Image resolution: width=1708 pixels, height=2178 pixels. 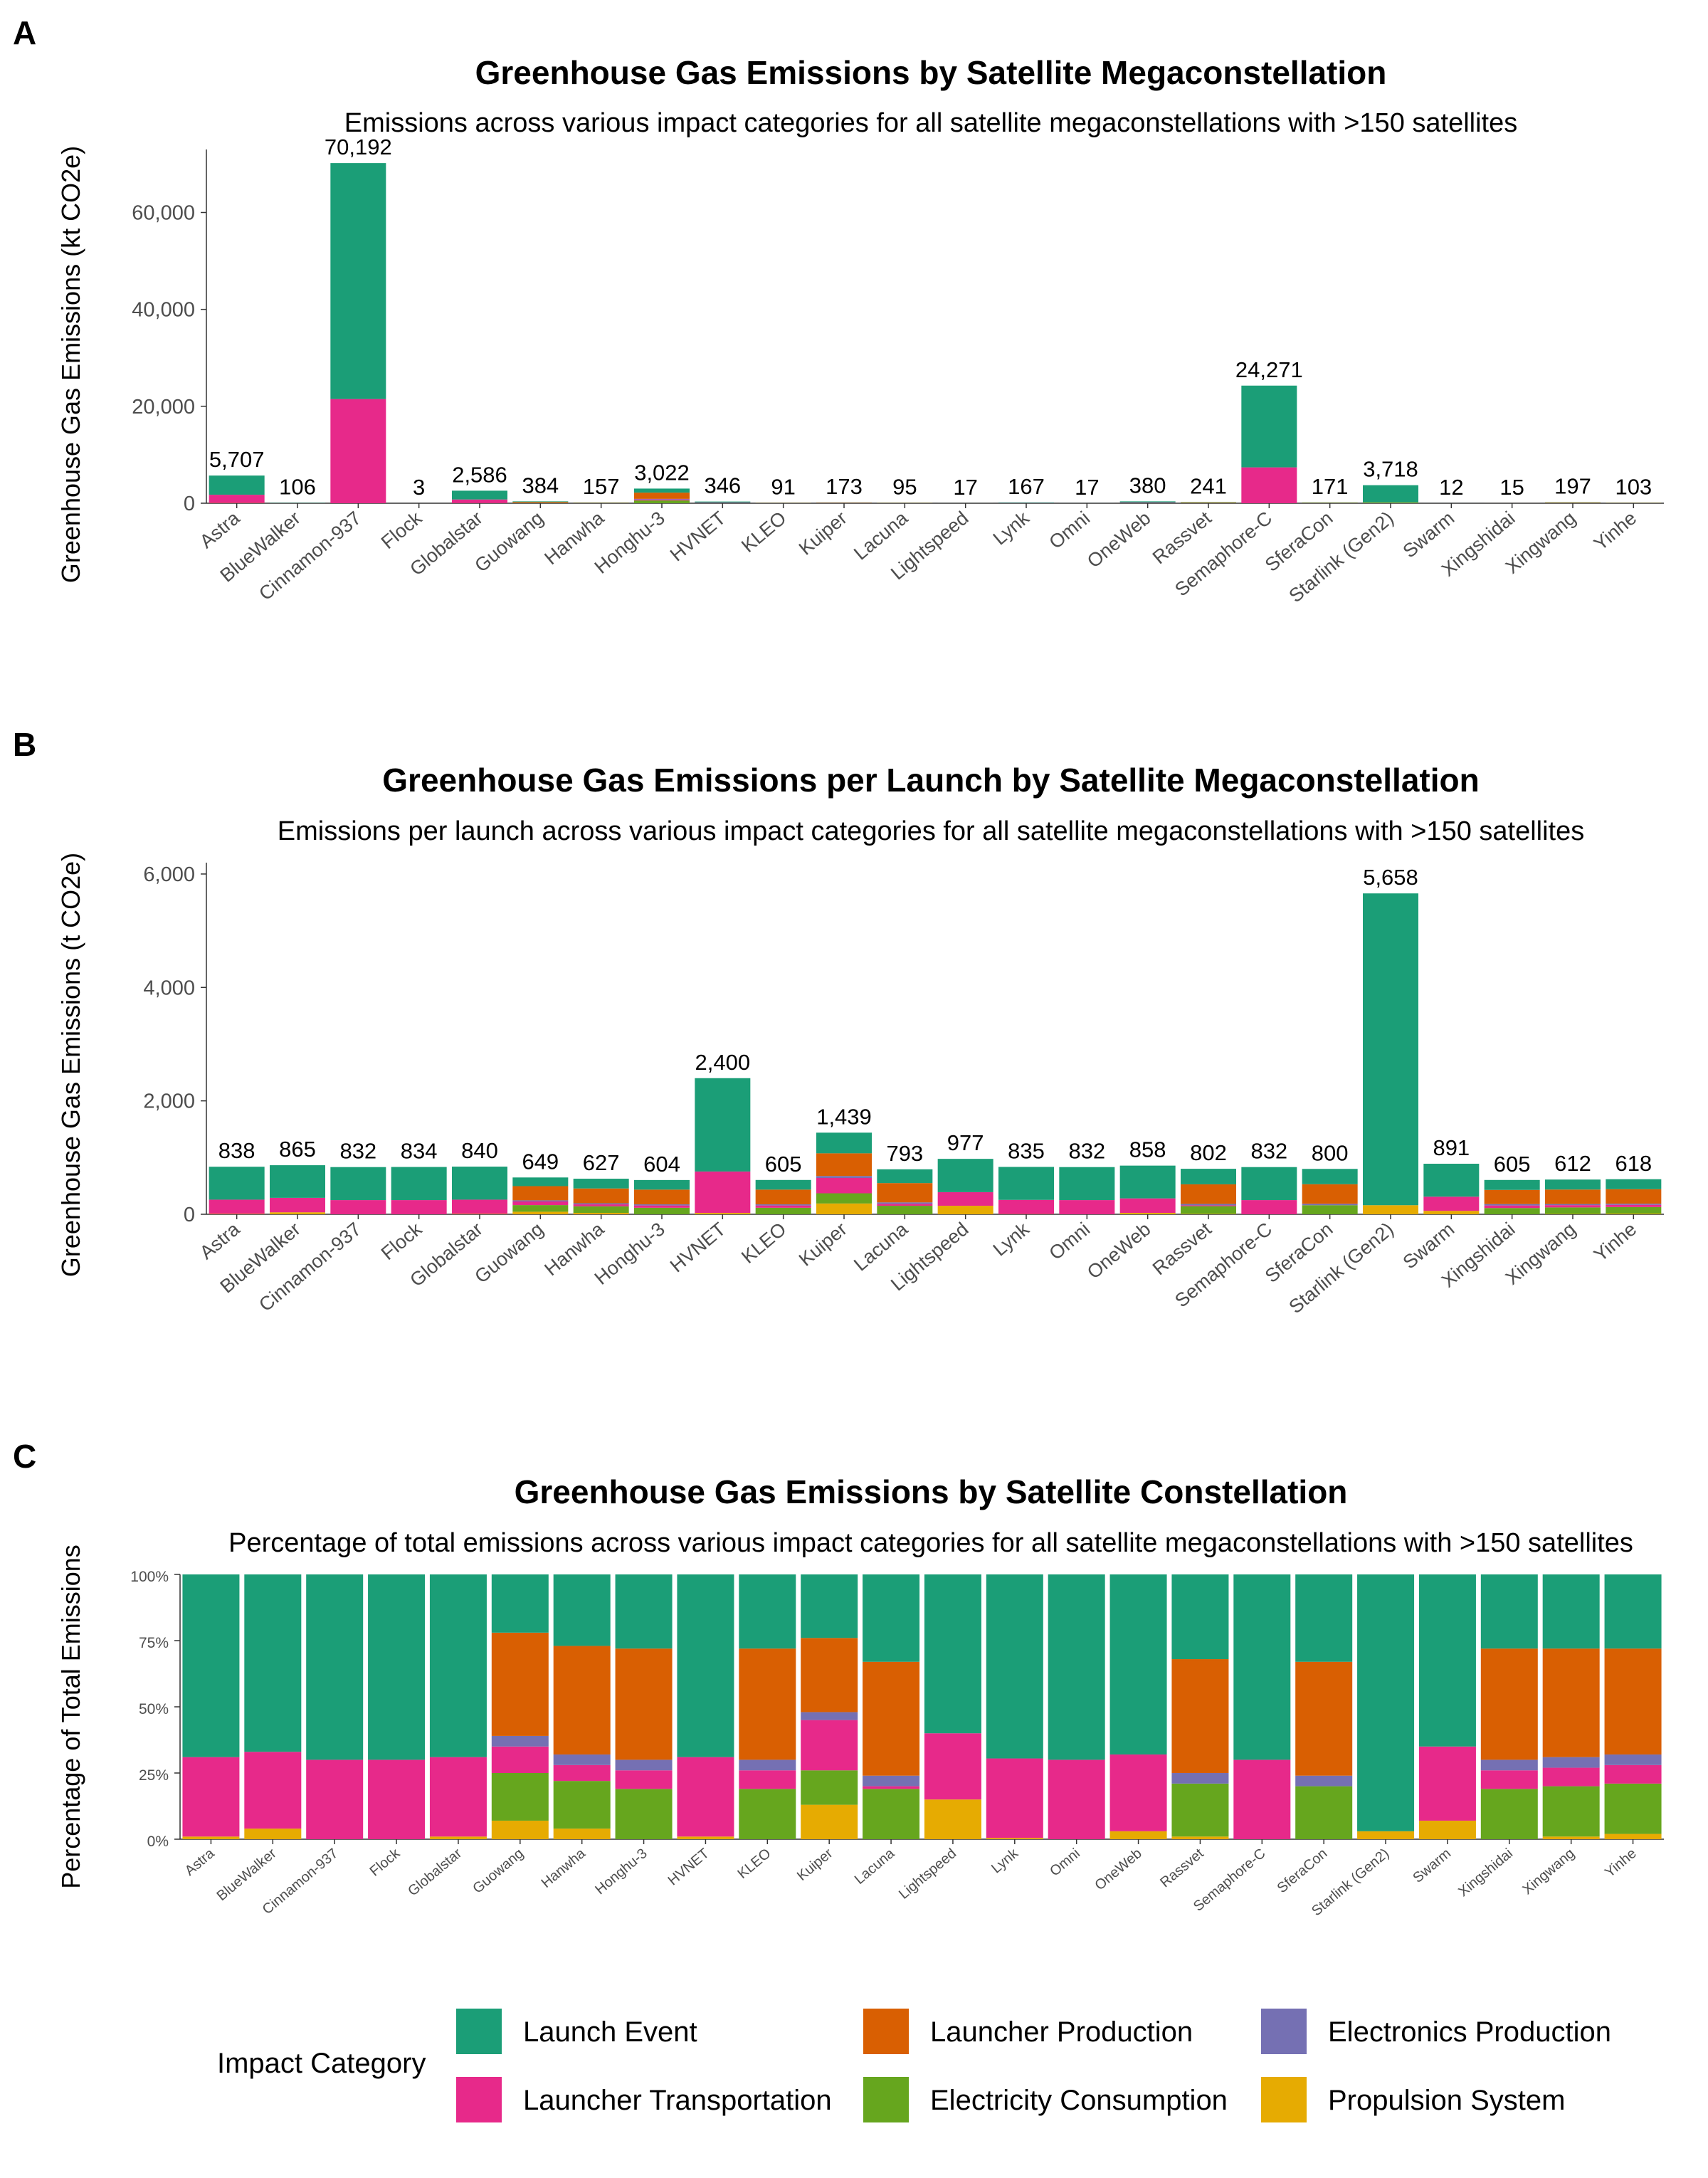 I want to click on chart-c-bar-kleo-electricity-consumption, so click(x=767, y=1814).